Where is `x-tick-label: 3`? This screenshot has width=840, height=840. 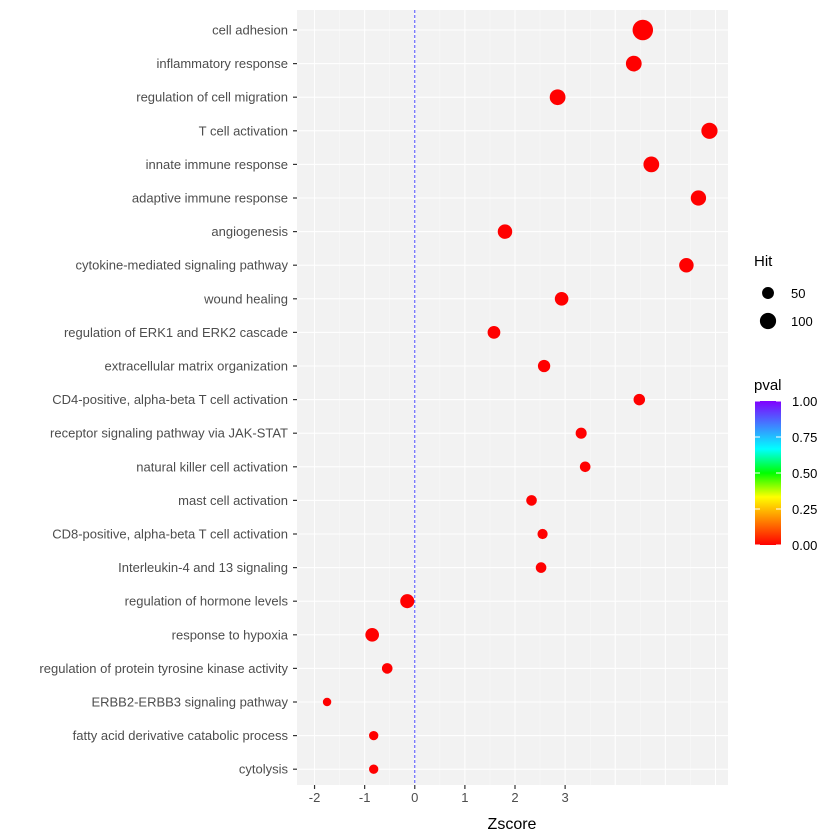
x-tick-label: 3 is located at coordinates (565, 797).